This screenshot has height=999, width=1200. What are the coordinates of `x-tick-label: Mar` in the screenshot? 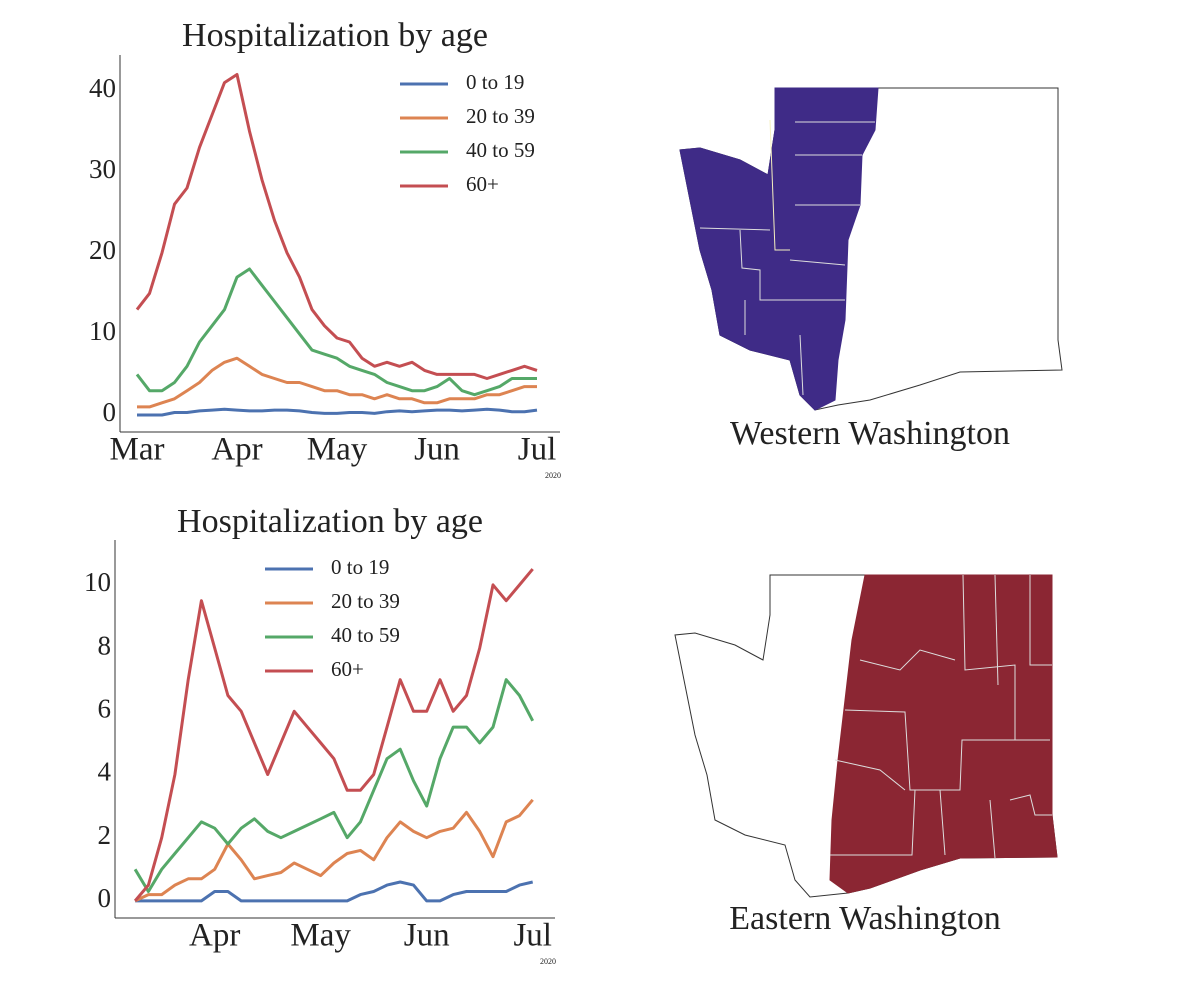 It's located at (137, 450).